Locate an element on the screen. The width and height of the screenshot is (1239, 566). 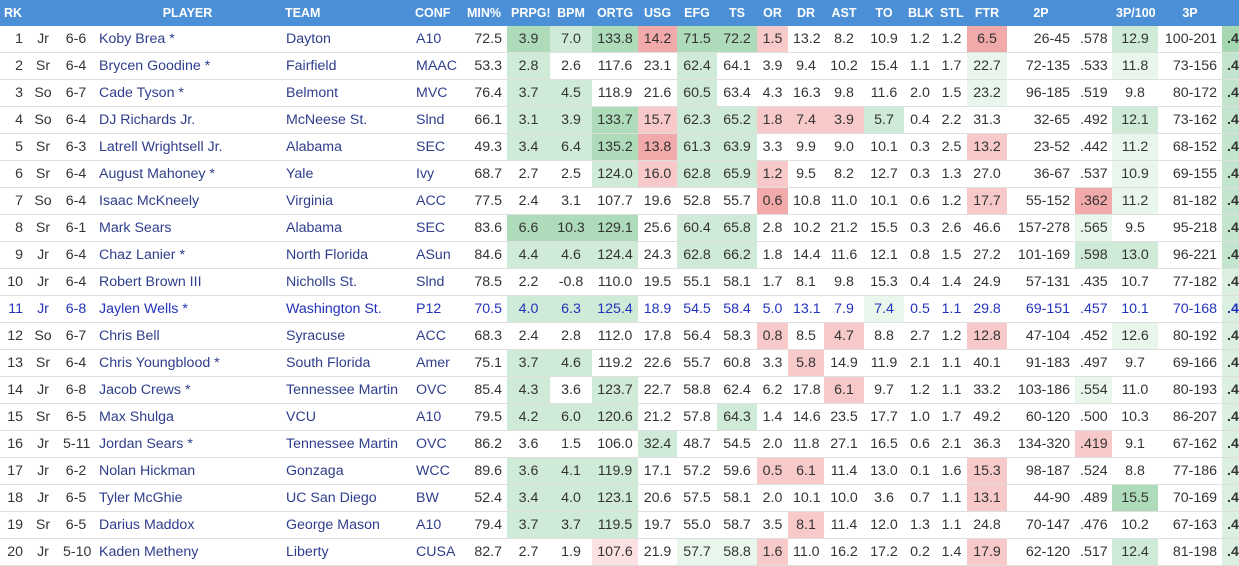
col-conf: CONF is located at coordinates (436, 13).